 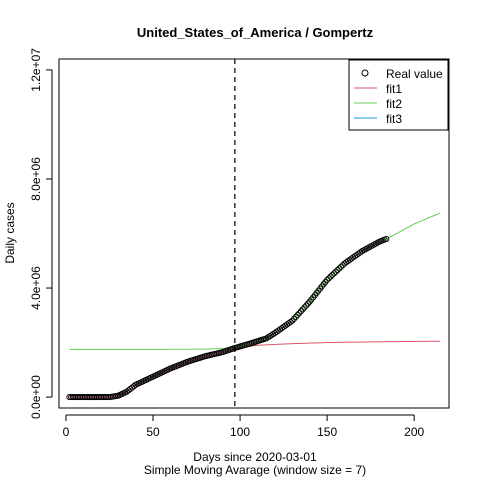 What do you see at coordinates (394, 104) in the screenshot?
I see `legend-label-fit2: fit2` at bounding box center [394, 104].